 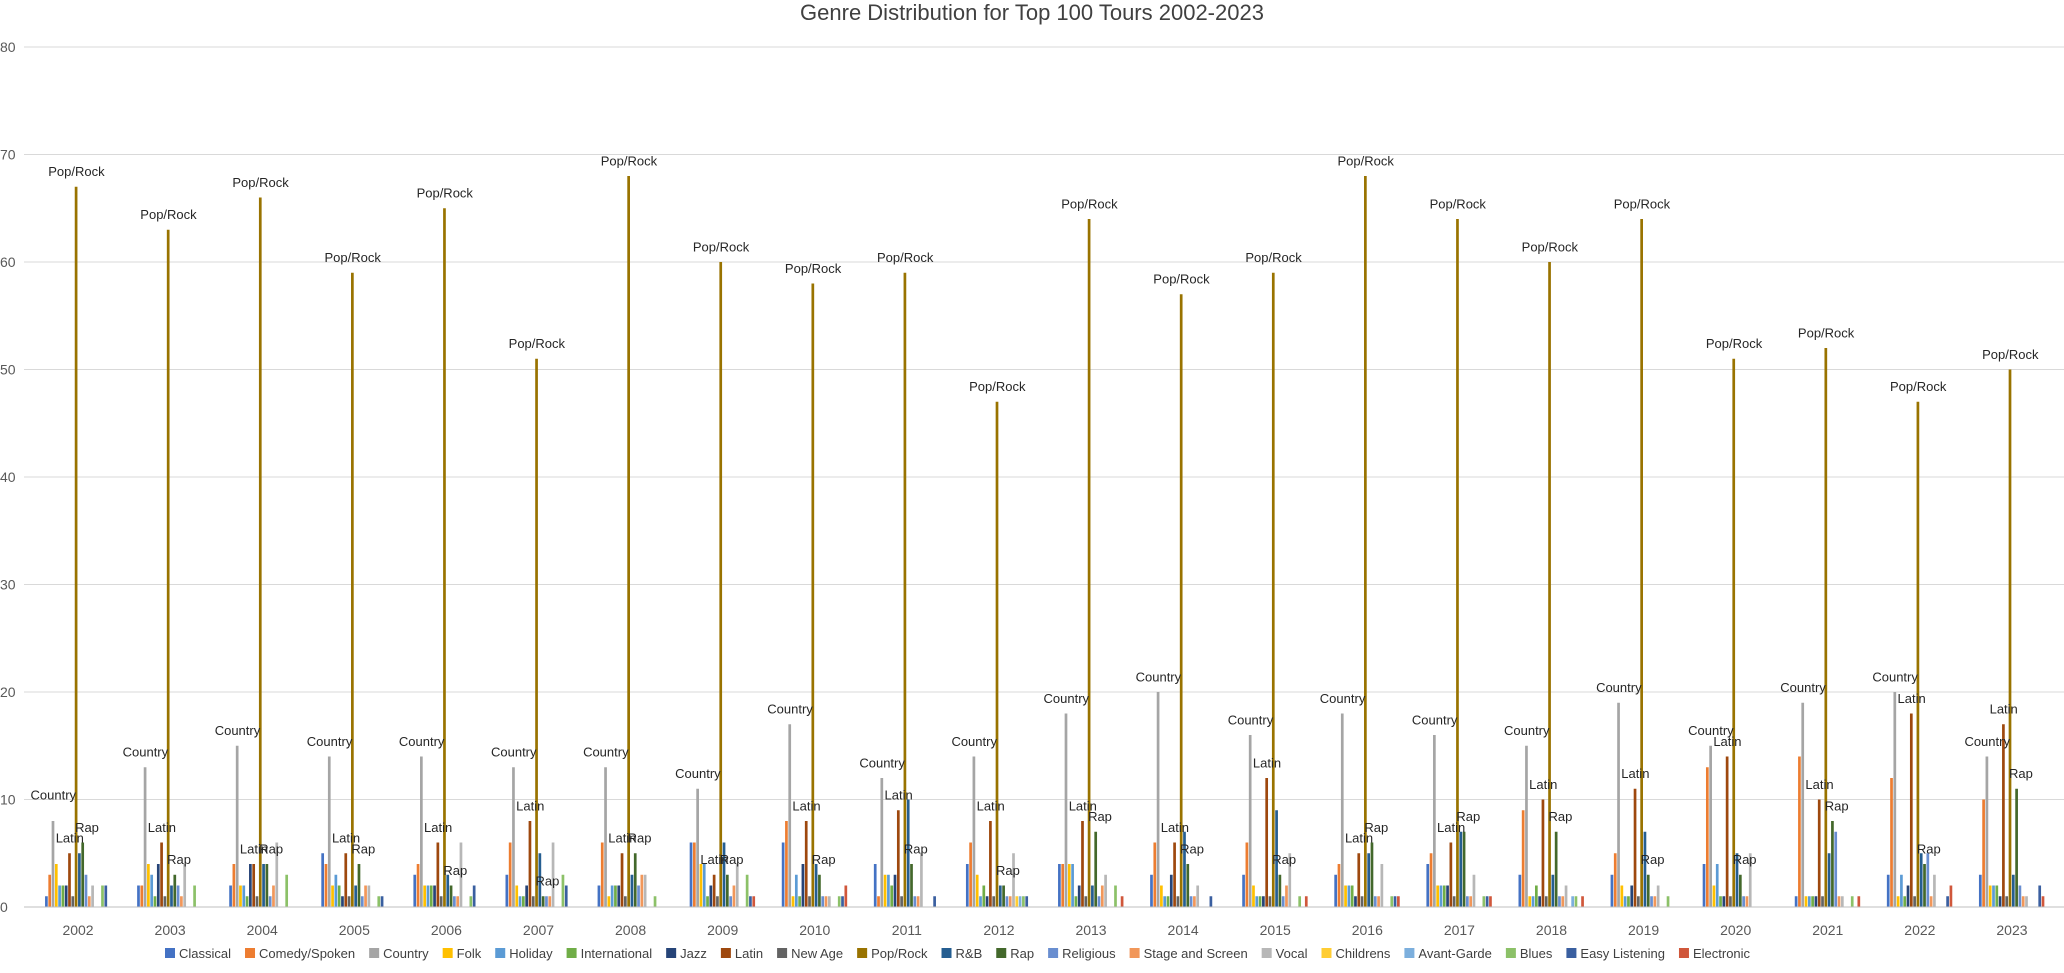 What do you see at coordinates (803, 885) in the screenshot?
I see `bar-jazz-2010` at bounding box center [803, 885].